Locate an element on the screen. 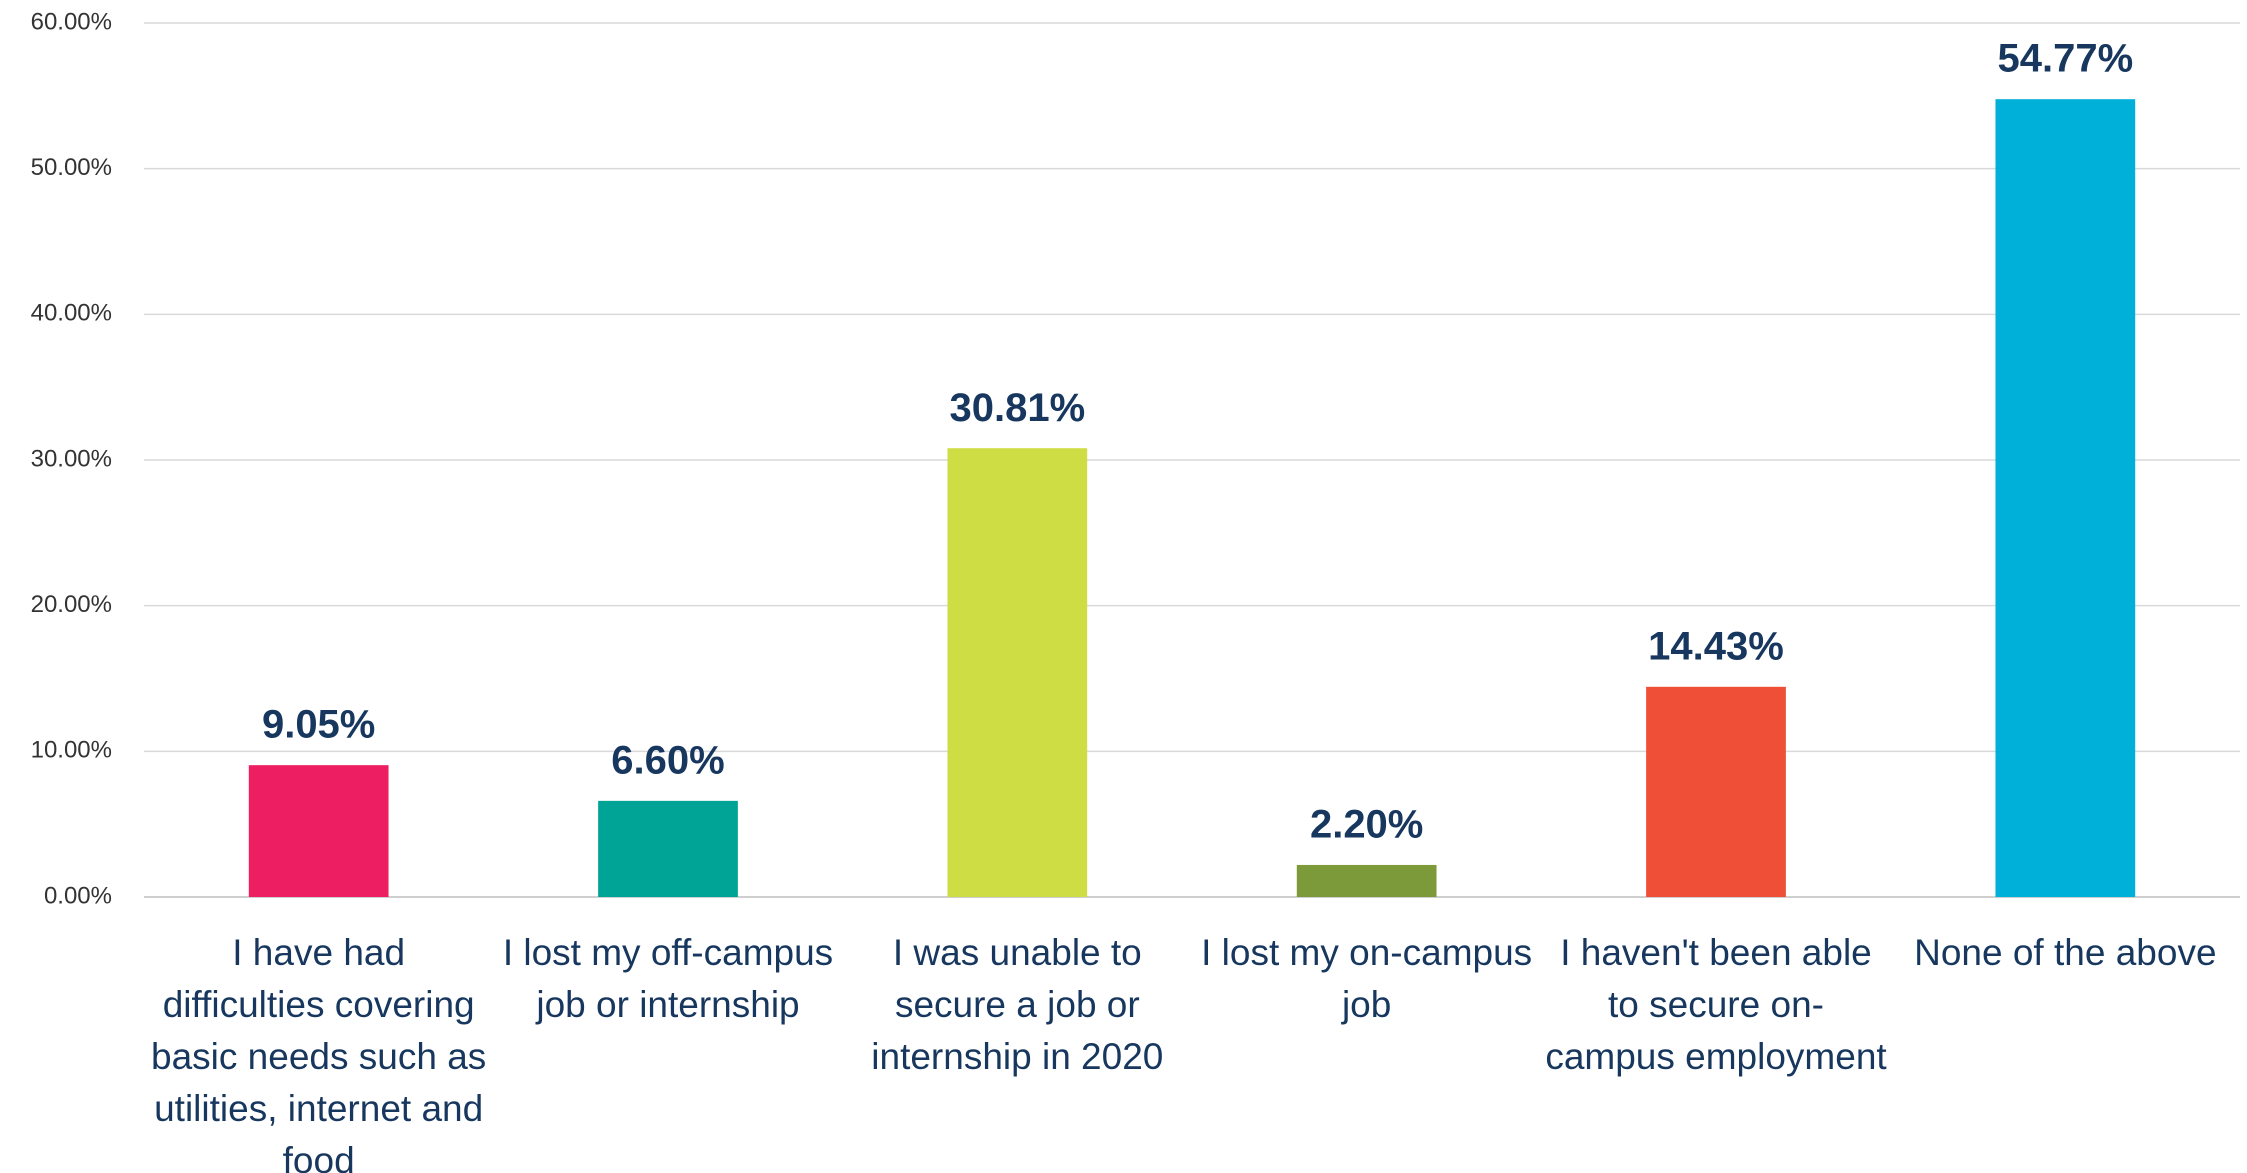  x-tick-label: I lost my off-campus job or internship is located at coordinates (668, 978).